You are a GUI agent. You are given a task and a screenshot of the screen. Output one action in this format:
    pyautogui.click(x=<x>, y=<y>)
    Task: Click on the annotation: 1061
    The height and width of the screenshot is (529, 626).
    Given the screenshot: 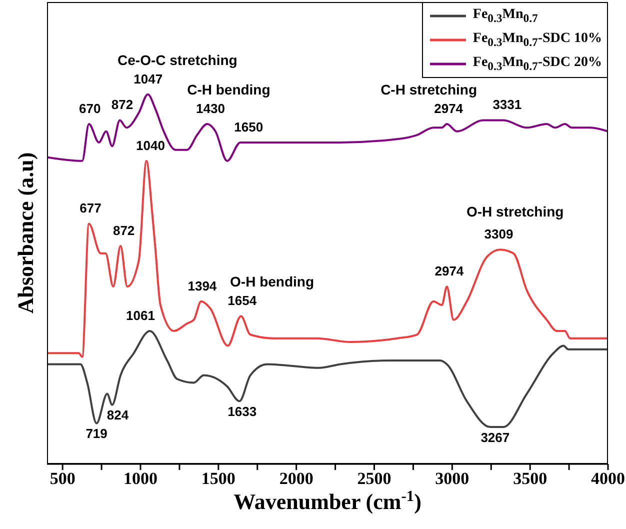 What is the action you would take?
    pyautogui.click(x=140, y=315)
    